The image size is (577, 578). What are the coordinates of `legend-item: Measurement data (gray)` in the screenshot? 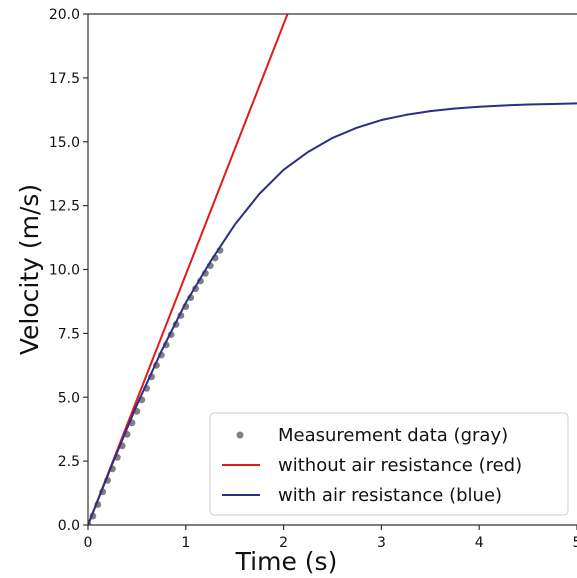 It's located at (372, 435).